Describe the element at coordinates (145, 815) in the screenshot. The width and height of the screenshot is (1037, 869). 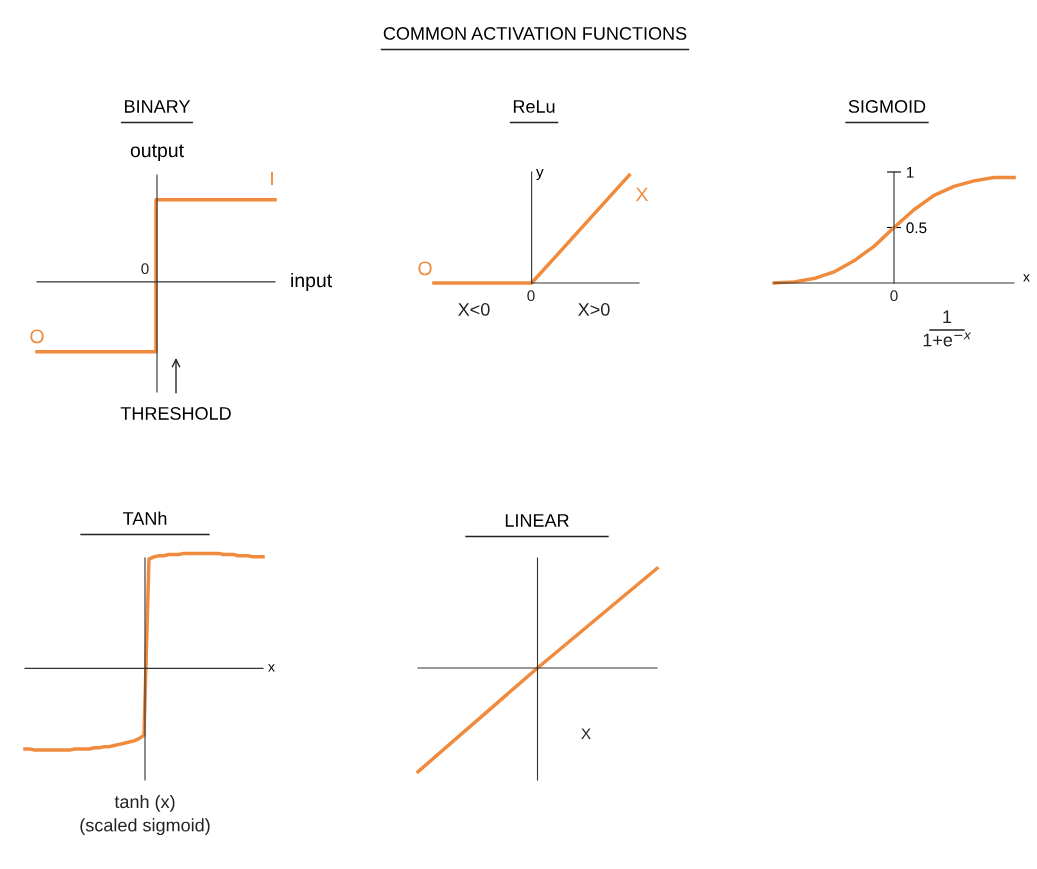
I see `text: tanh (x) (scaled sigmoid)` at that location.